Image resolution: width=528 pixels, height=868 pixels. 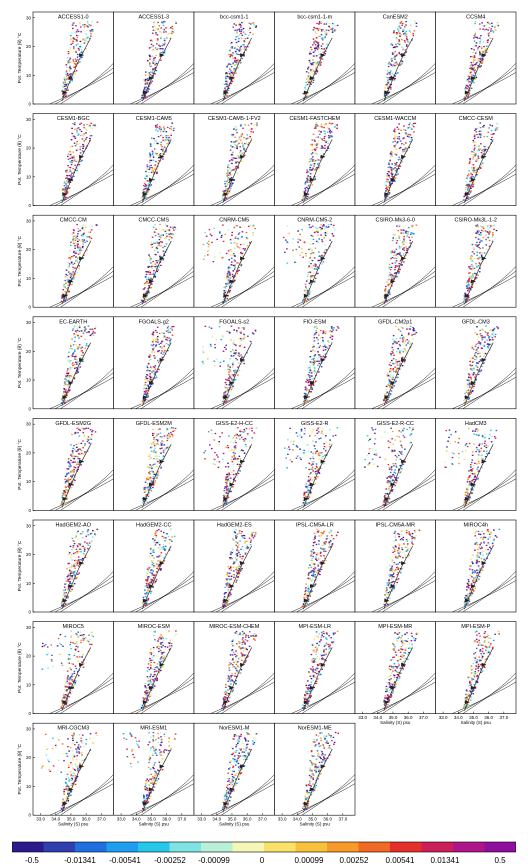 I want to click on panel-title: CSIRO-Mk3L-1-2, so click(x=476, y=221).